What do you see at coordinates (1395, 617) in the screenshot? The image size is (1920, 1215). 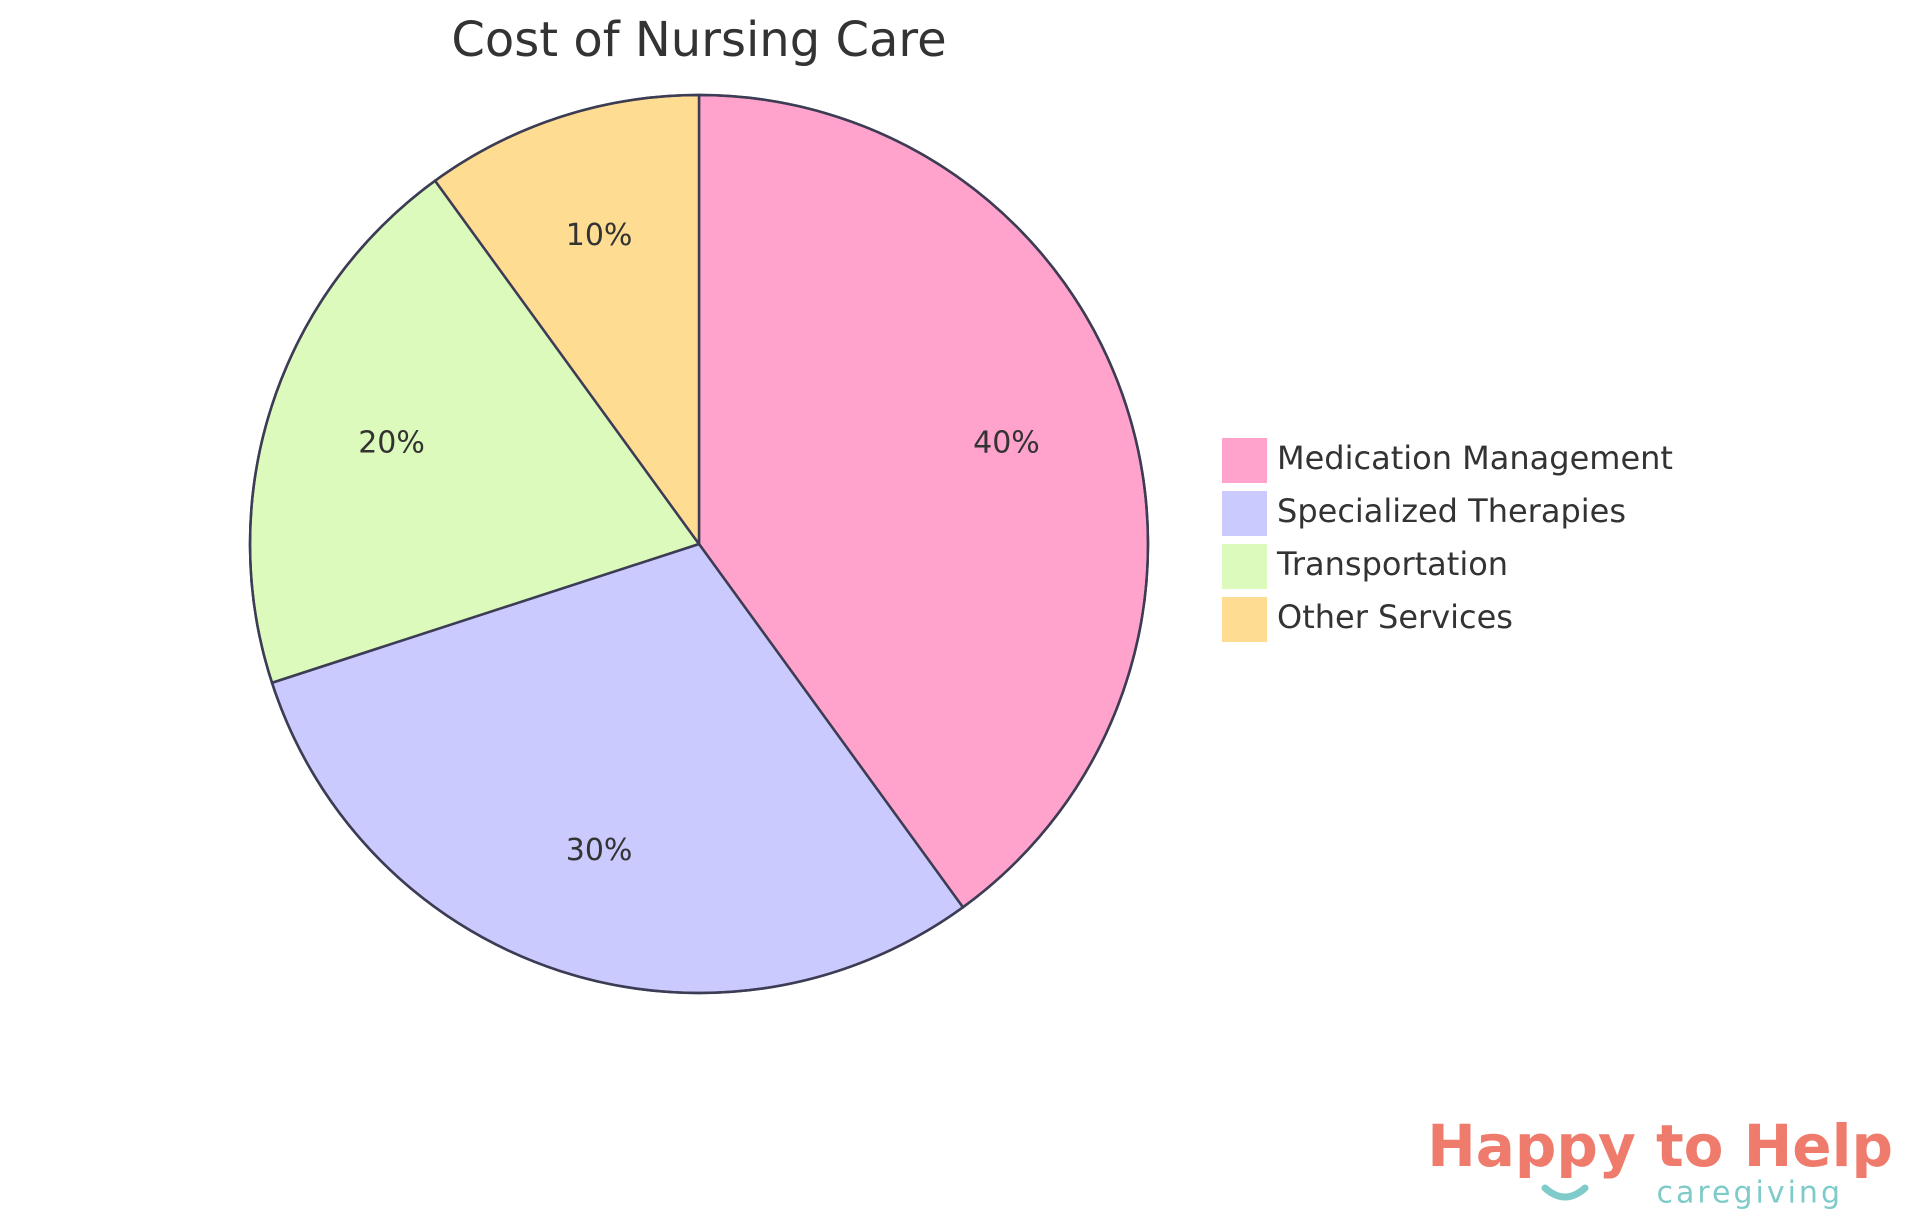 I see `legend-label: Other Services` at bounding box center [1395, 617].